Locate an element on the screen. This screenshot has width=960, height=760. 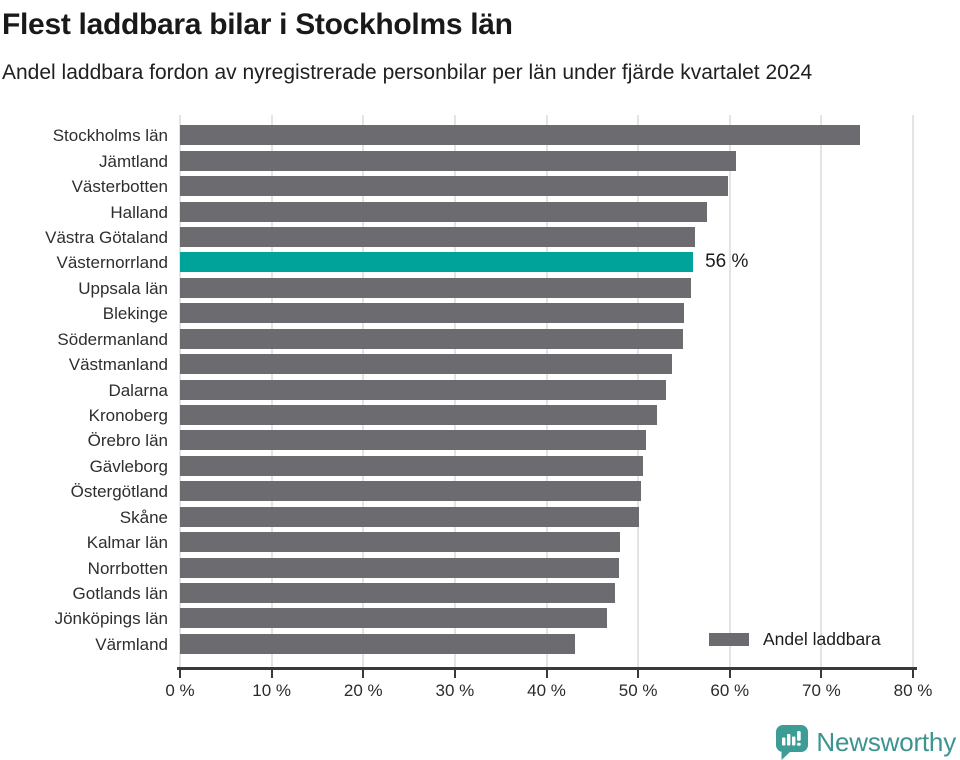
x-axis-line is located at coordinates (547, 668).